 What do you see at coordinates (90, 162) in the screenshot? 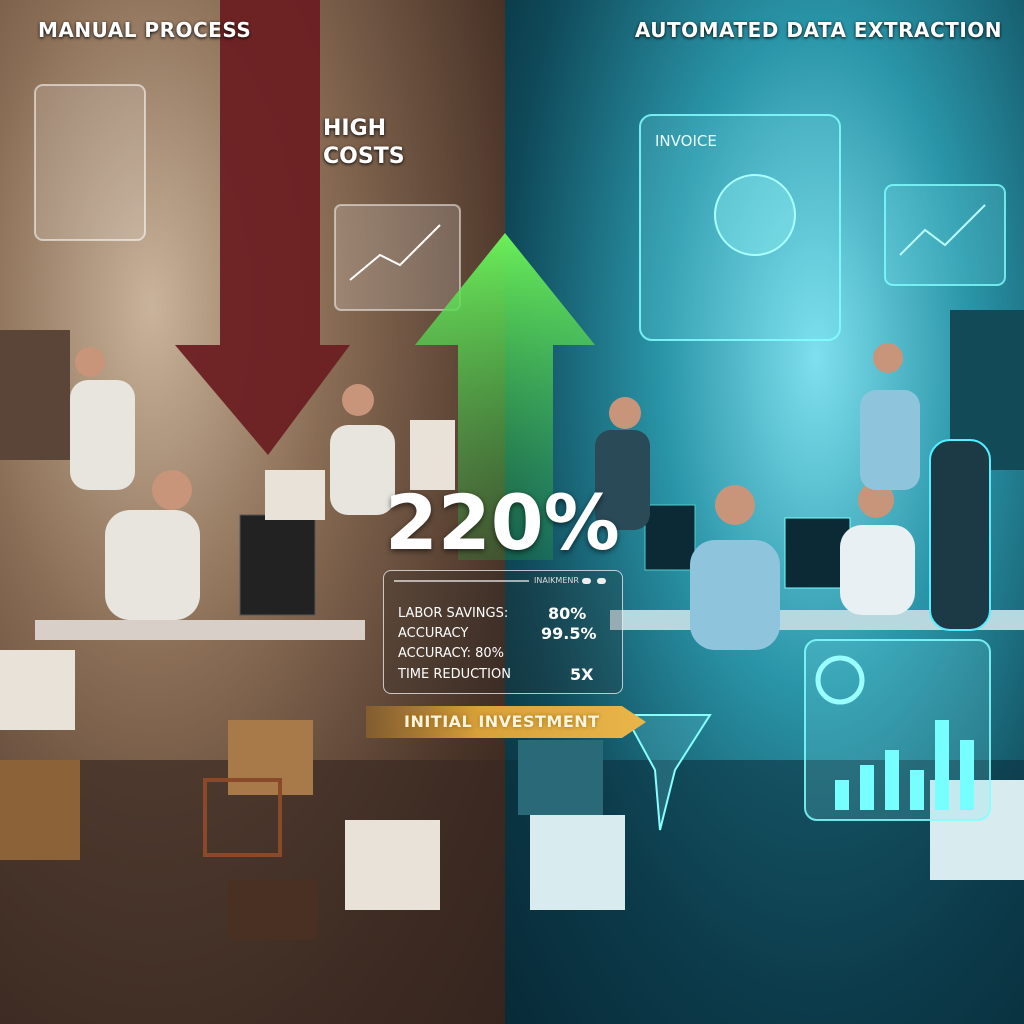
I see `left-chart-panel` at bounding box center [90, 162].